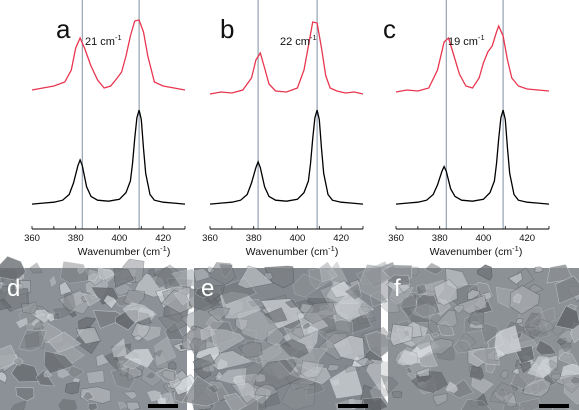 The height and width of the screenshot is (410, 579). I want to click on tick-label: 380, so click(440, 238).